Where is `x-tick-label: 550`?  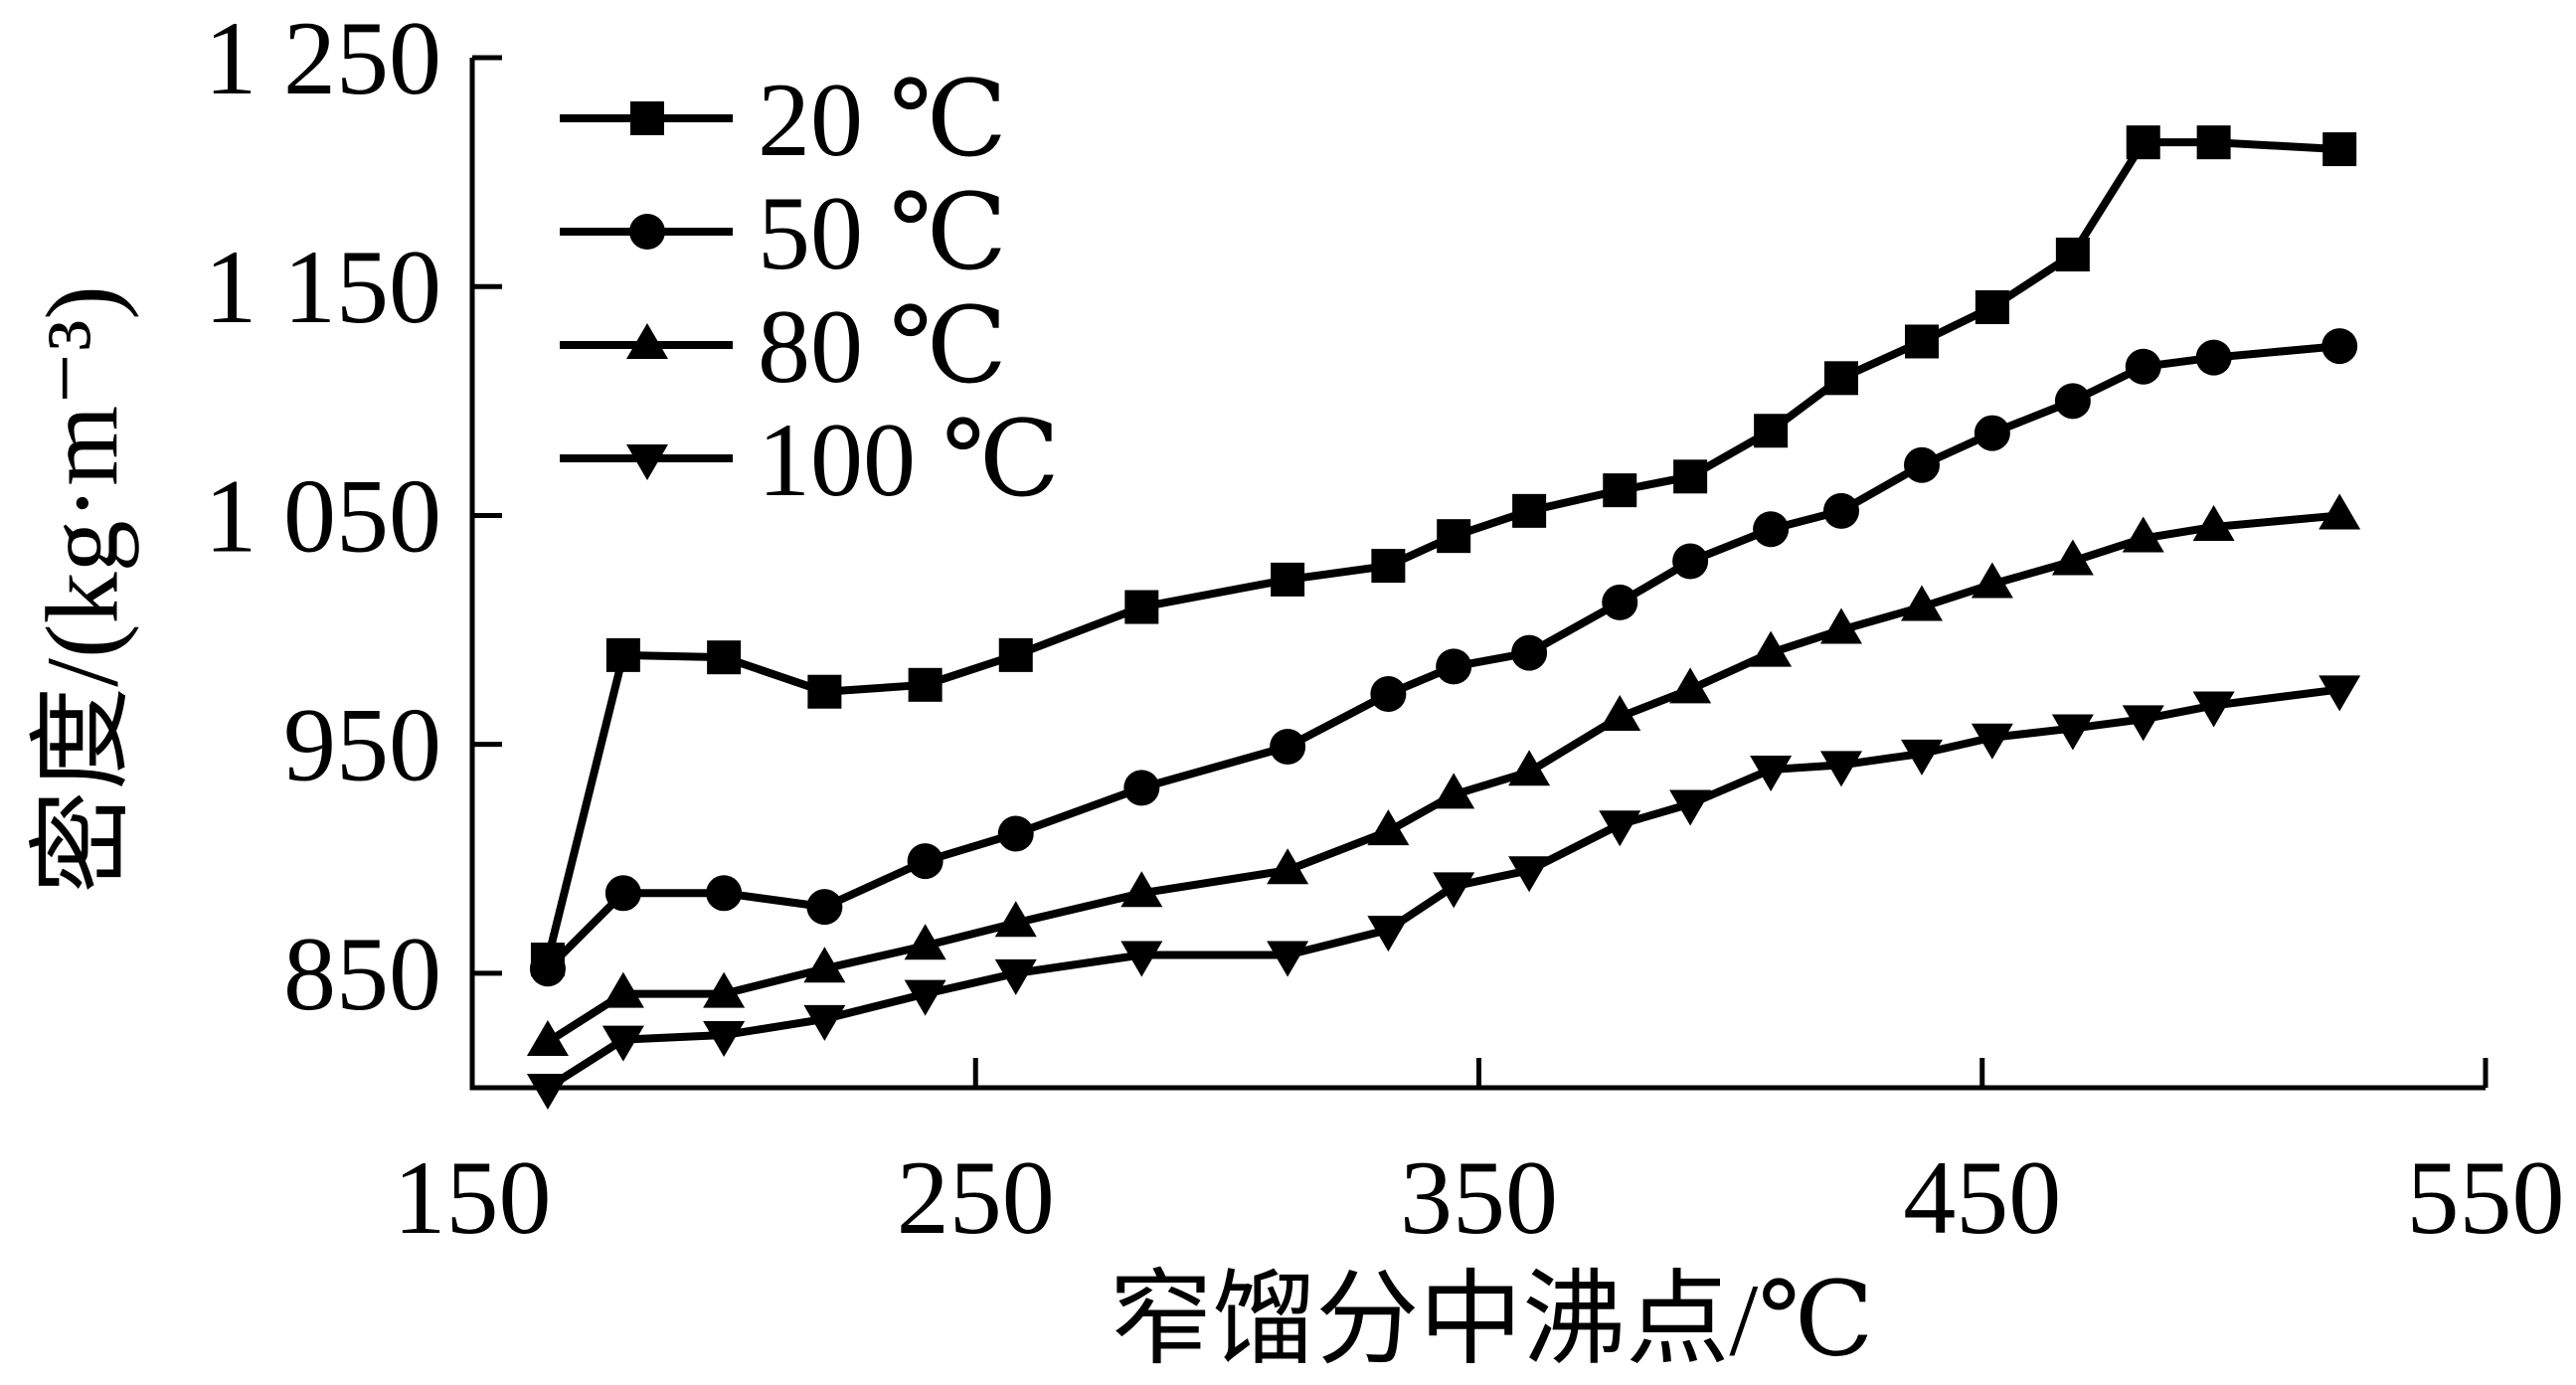 x-tick-label: 550 is located at coordinates (2486, 1198).